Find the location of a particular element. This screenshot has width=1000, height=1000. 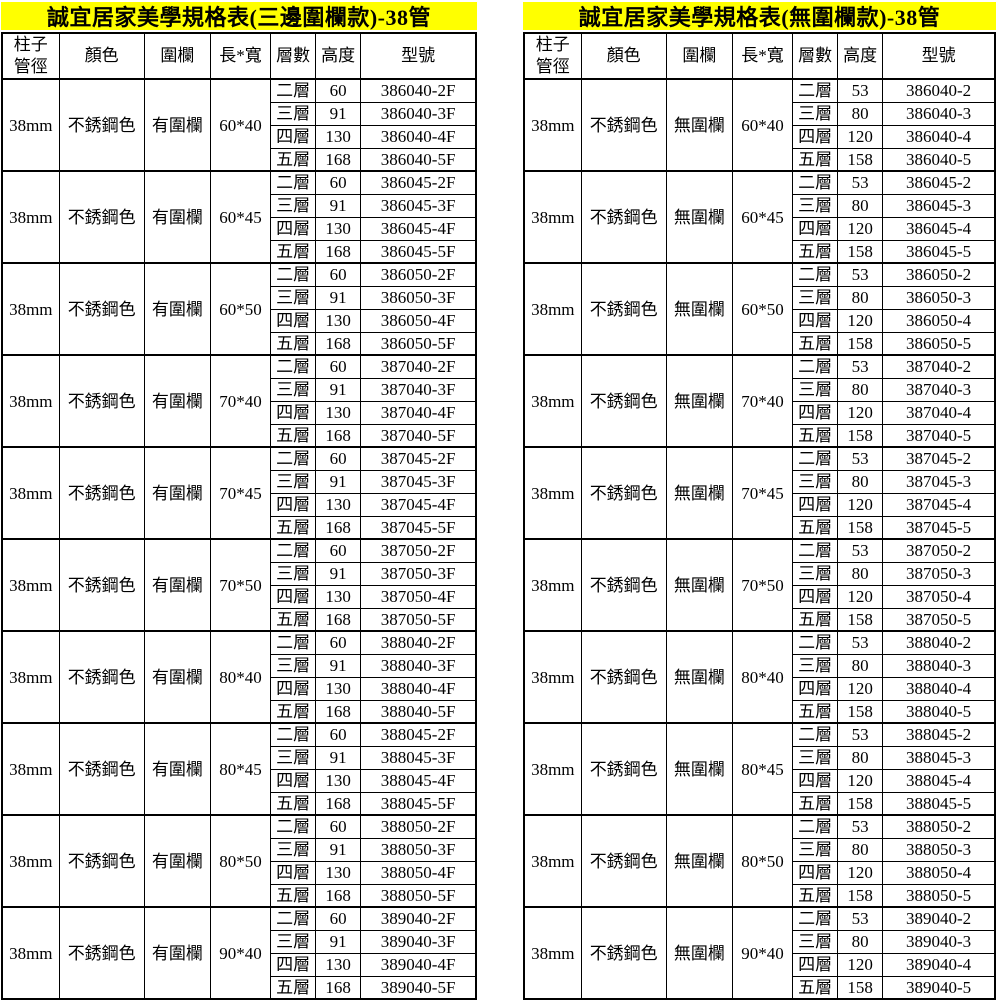

model-cell: 388040-5F is located at coordinates (418, 711).